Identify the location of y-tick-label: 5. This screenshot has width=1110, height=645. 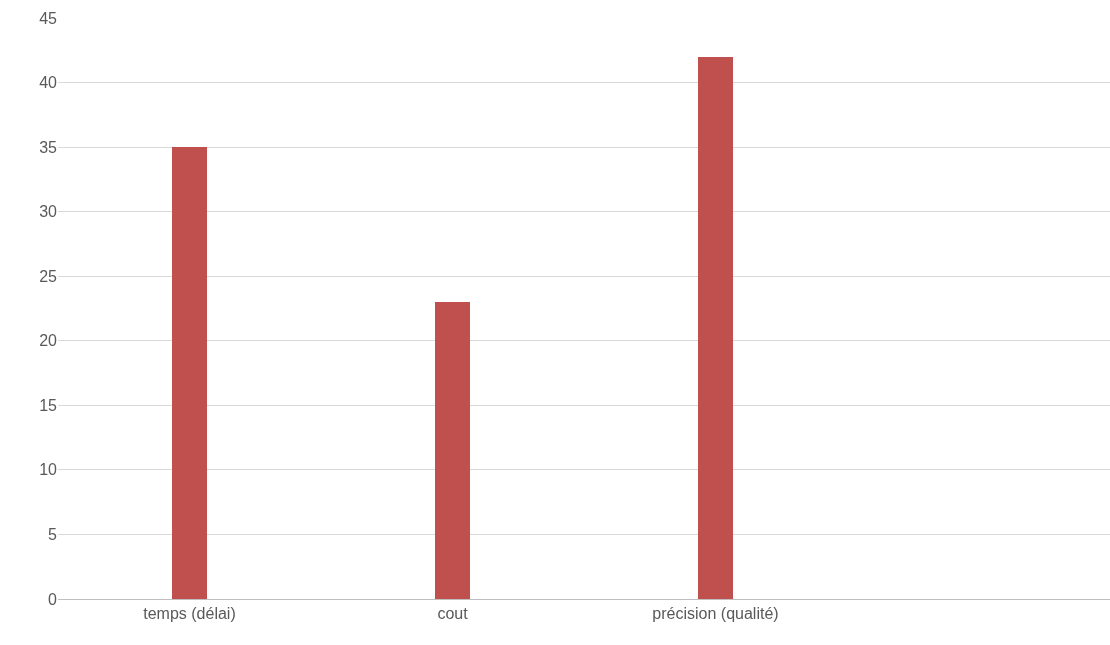
(53, 535).